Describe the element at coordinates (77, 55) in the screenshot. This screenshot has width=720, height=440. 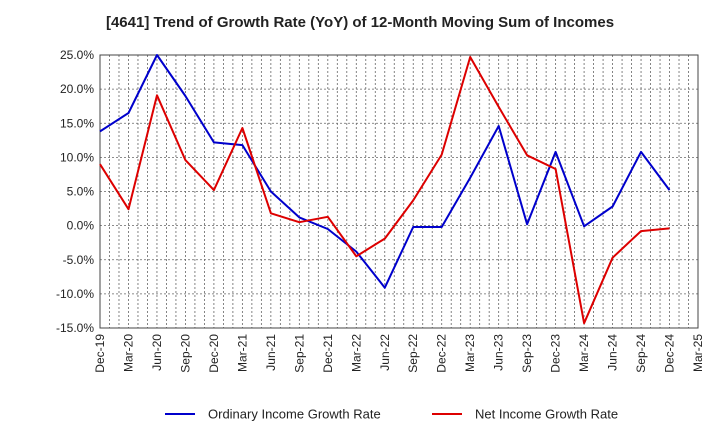
I see `y-tick-label: 25.0%` at that location.